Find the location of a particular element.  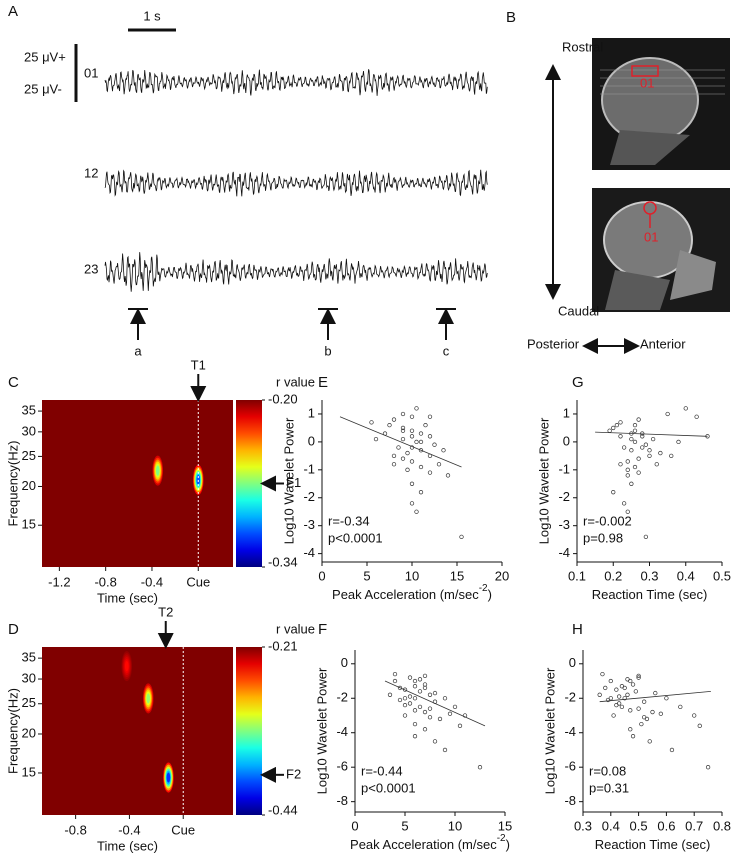

x-axis-label-part: ) is located at coordinates (490, 594).